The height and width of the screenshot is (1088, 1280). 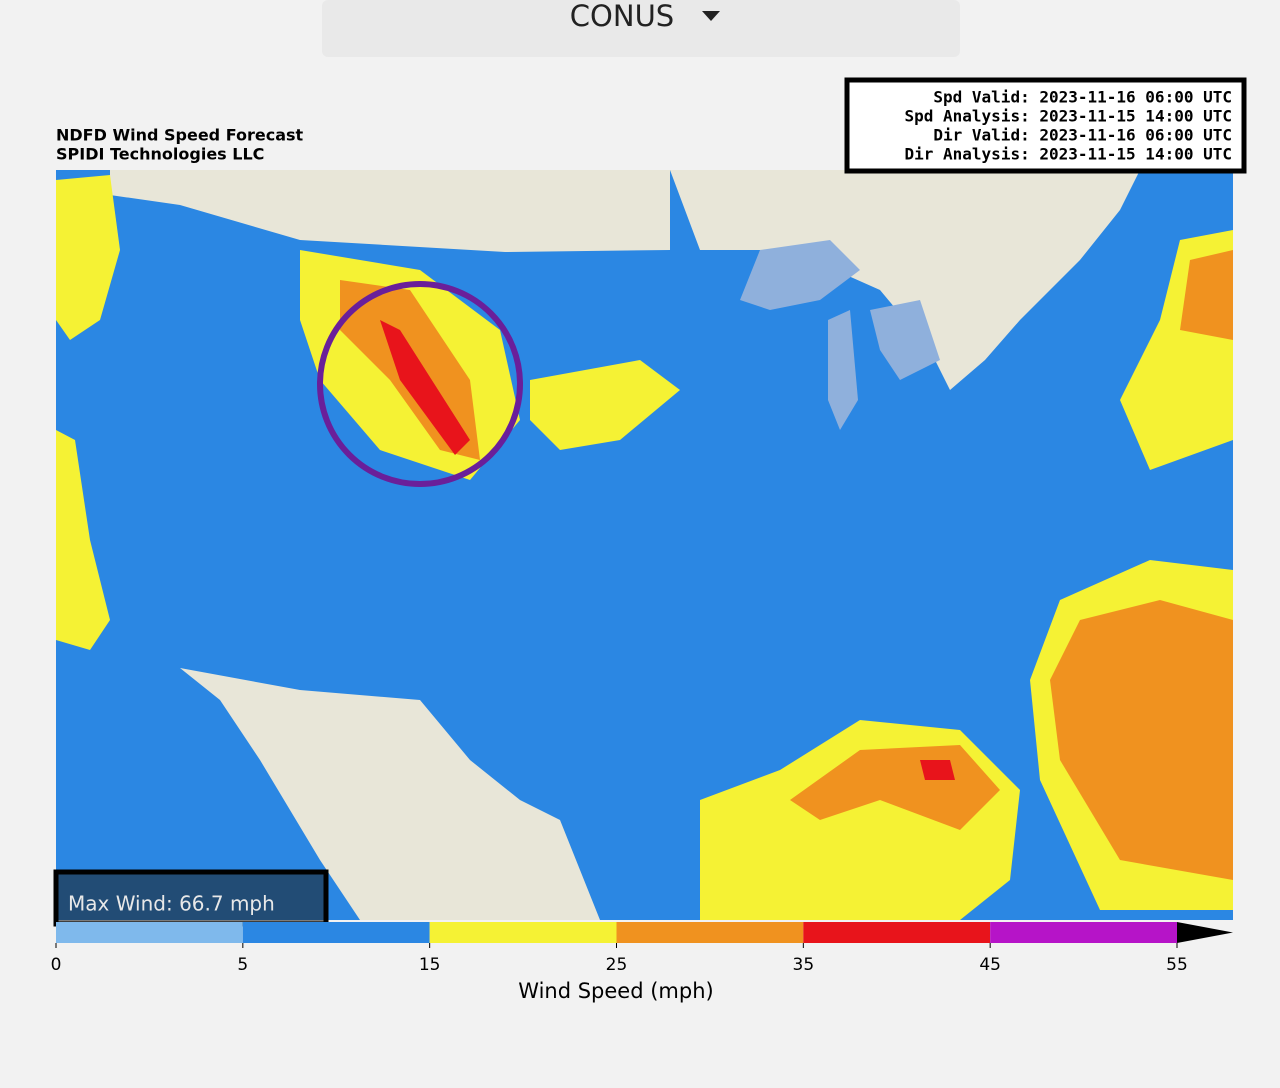 I want to click on canada-east, so click(x=905, y=280).